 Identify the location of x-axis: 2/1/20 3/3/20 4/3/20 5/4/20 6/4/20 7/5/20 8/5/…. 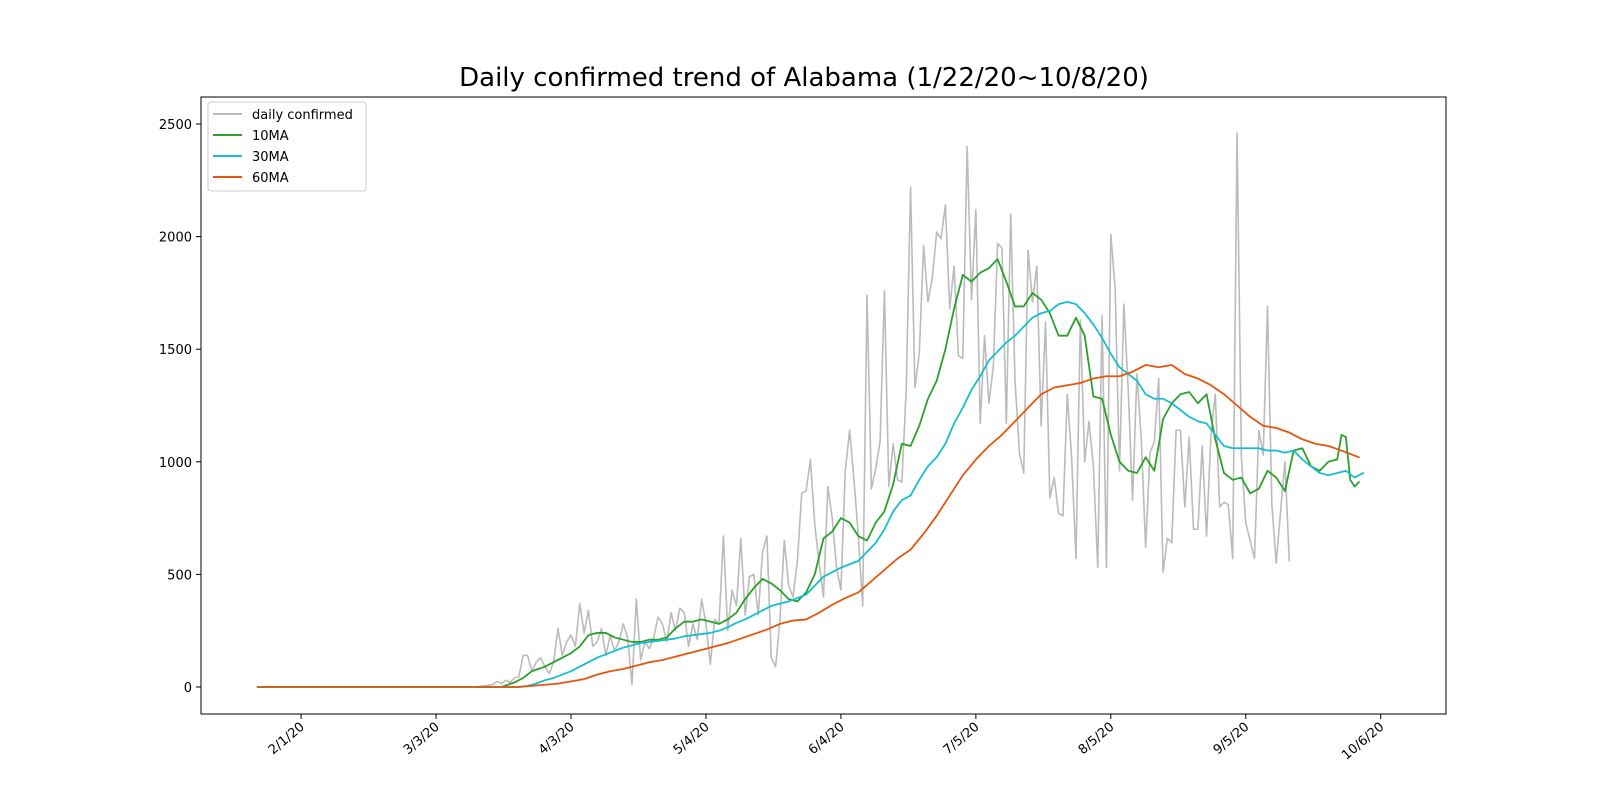
(826, 738).